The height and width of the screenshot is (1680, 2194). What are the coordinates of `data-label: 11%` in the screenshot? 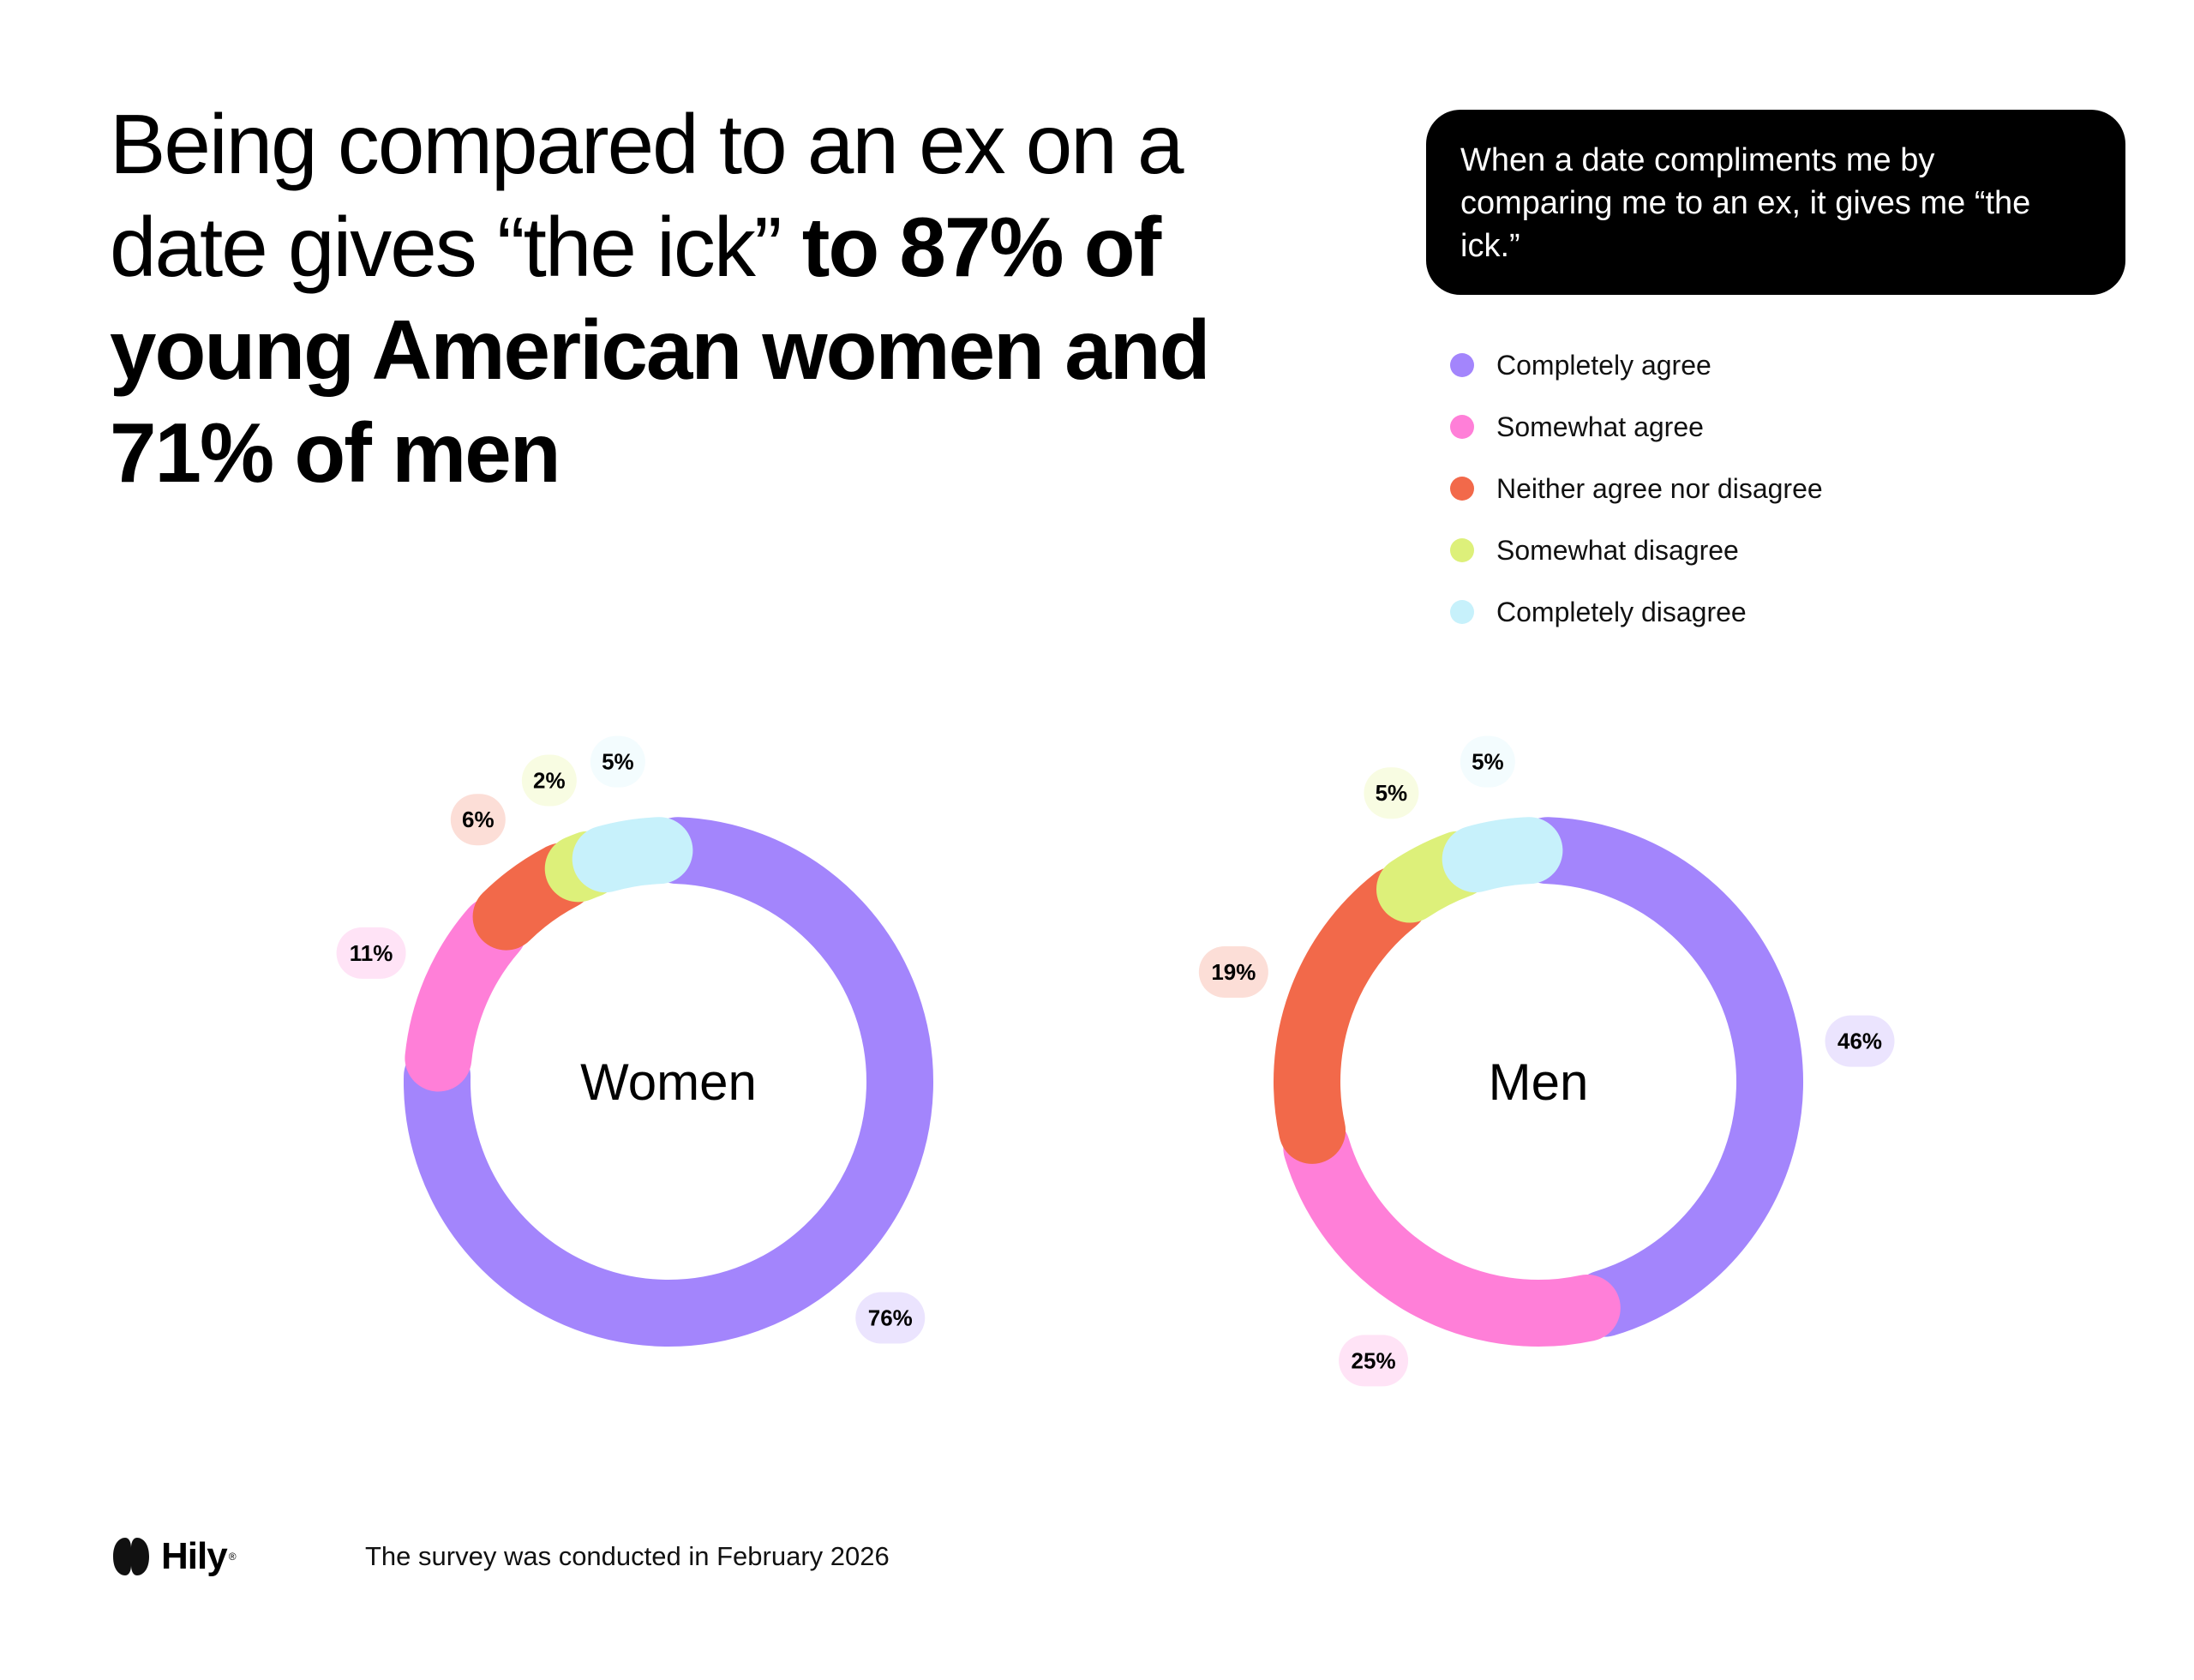 It's located at (371, 953).